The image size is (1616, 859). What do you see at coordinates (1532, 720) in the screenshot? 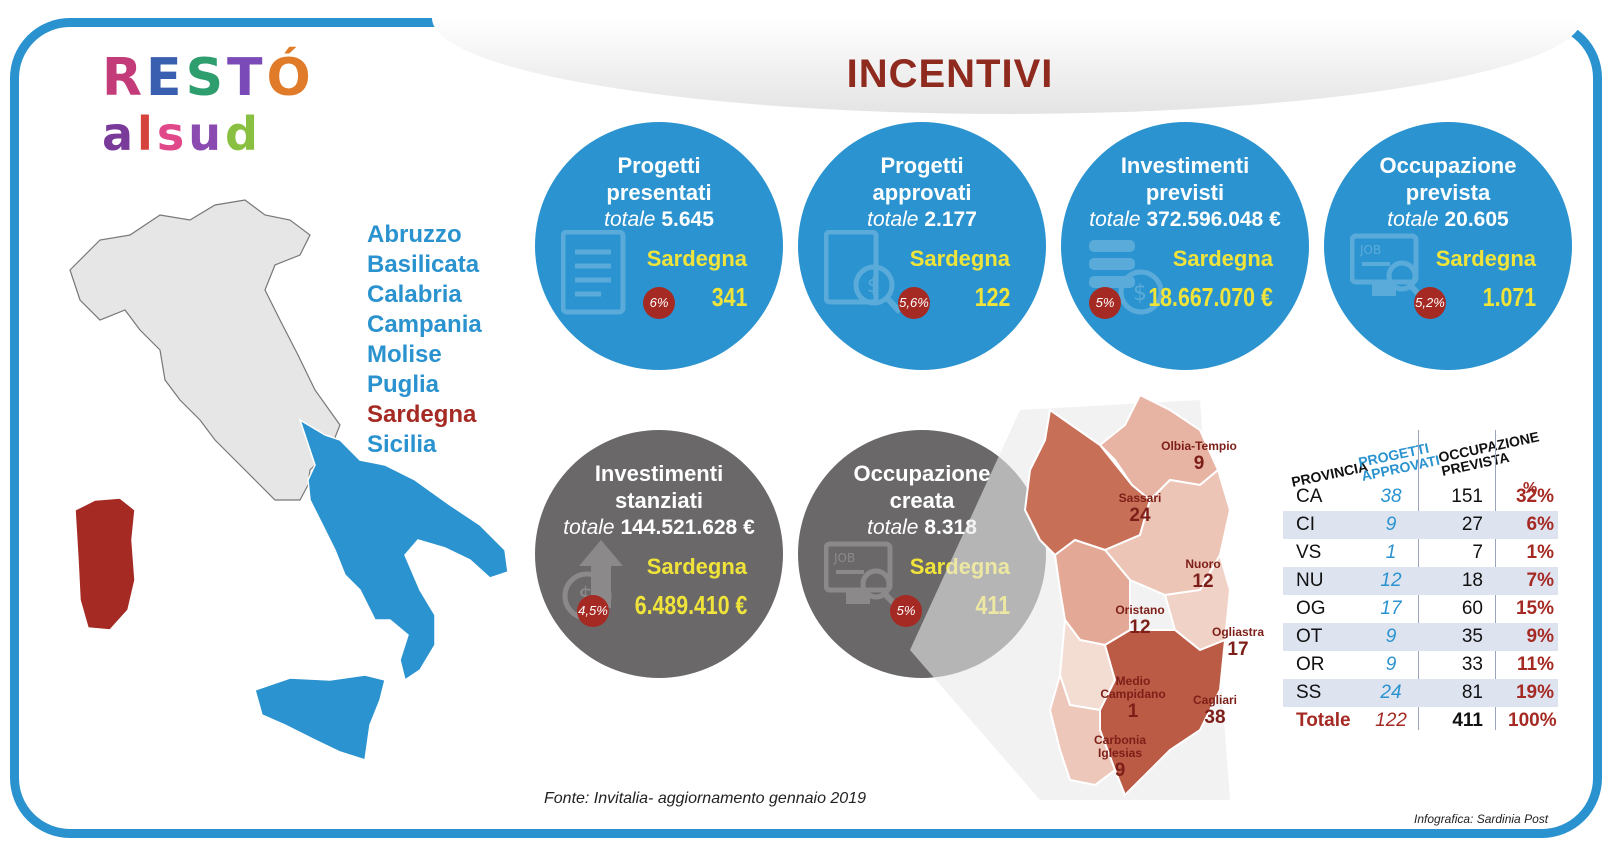
I see `cell-pct: 100%` at bounding box center [1532, 720].